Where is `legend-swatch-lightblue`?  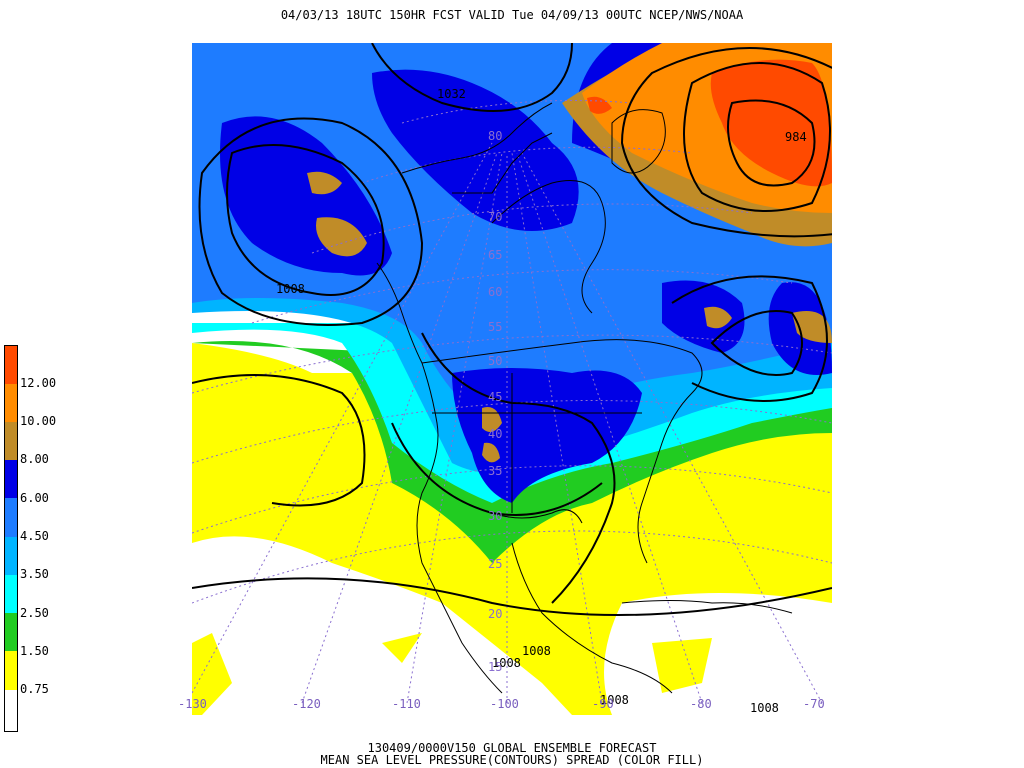
legend-swatch-lightblue is located at coordinates (11, 556).